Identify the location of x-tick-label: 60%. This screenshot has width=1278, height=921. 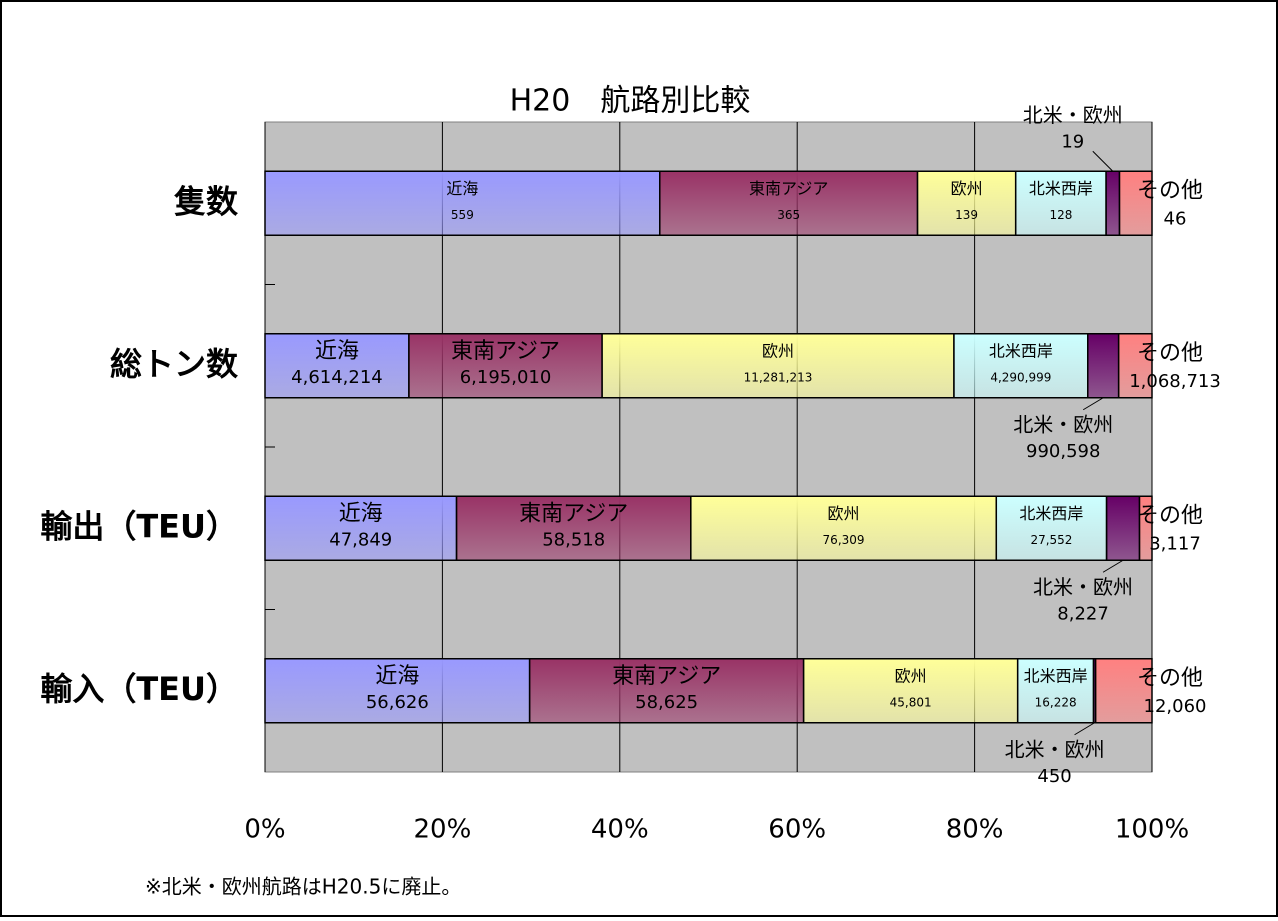
(797, 830).